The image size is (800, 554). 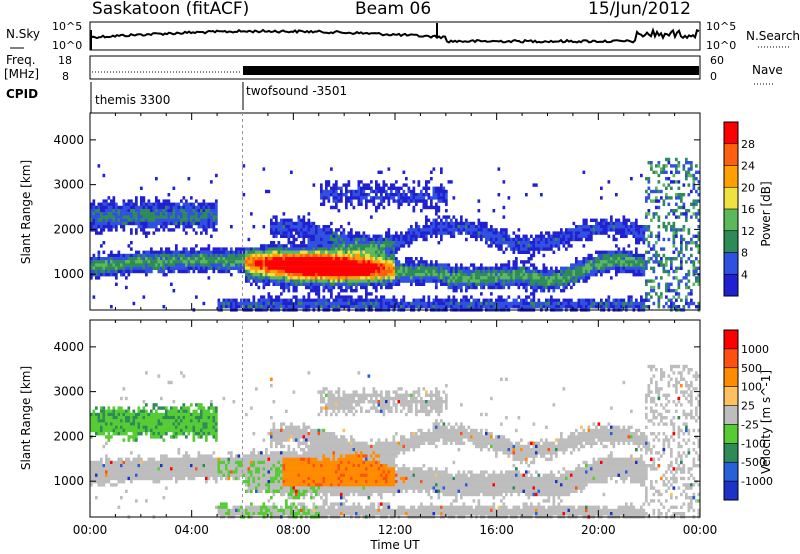 I want to click on power-cell-2046, so click(x=354, y=300).